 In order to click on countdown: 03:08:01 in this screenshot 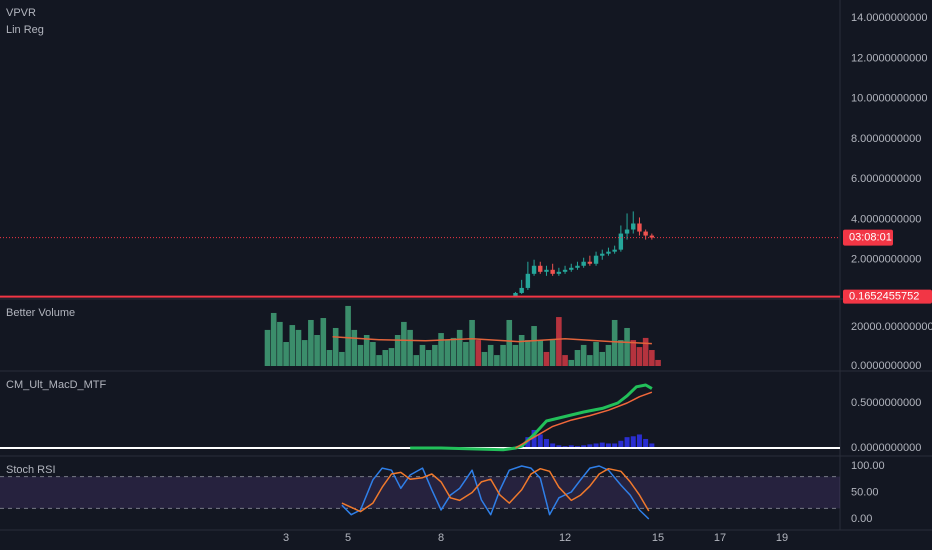, I will do `click(870, 237)`.